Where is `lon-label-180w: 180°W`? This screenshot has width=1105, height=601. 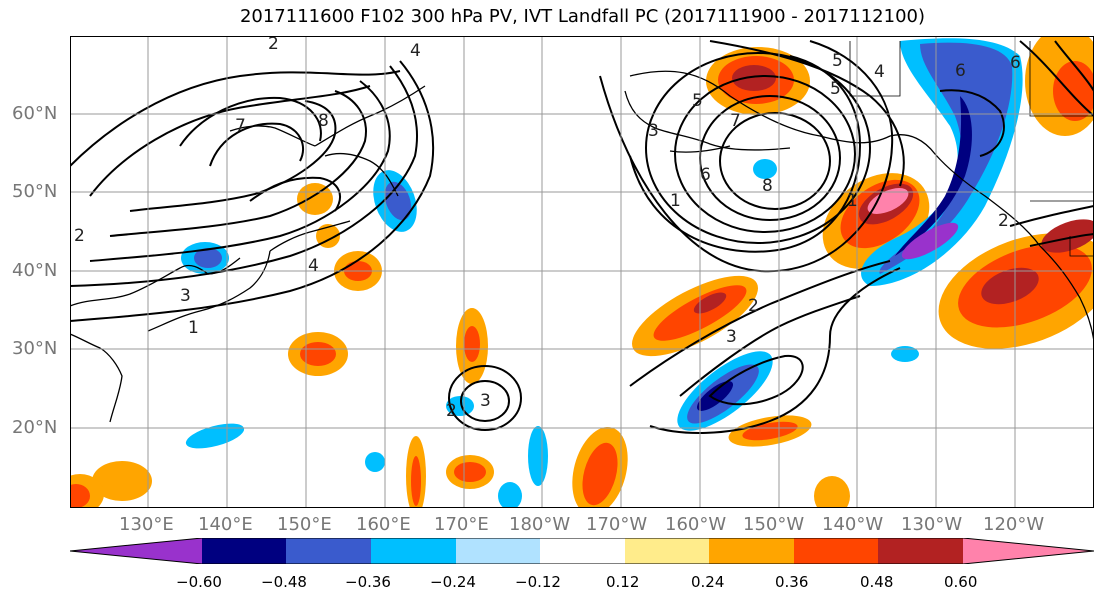 lon-label-180w: 180°W is located at coordinates (540, 524).